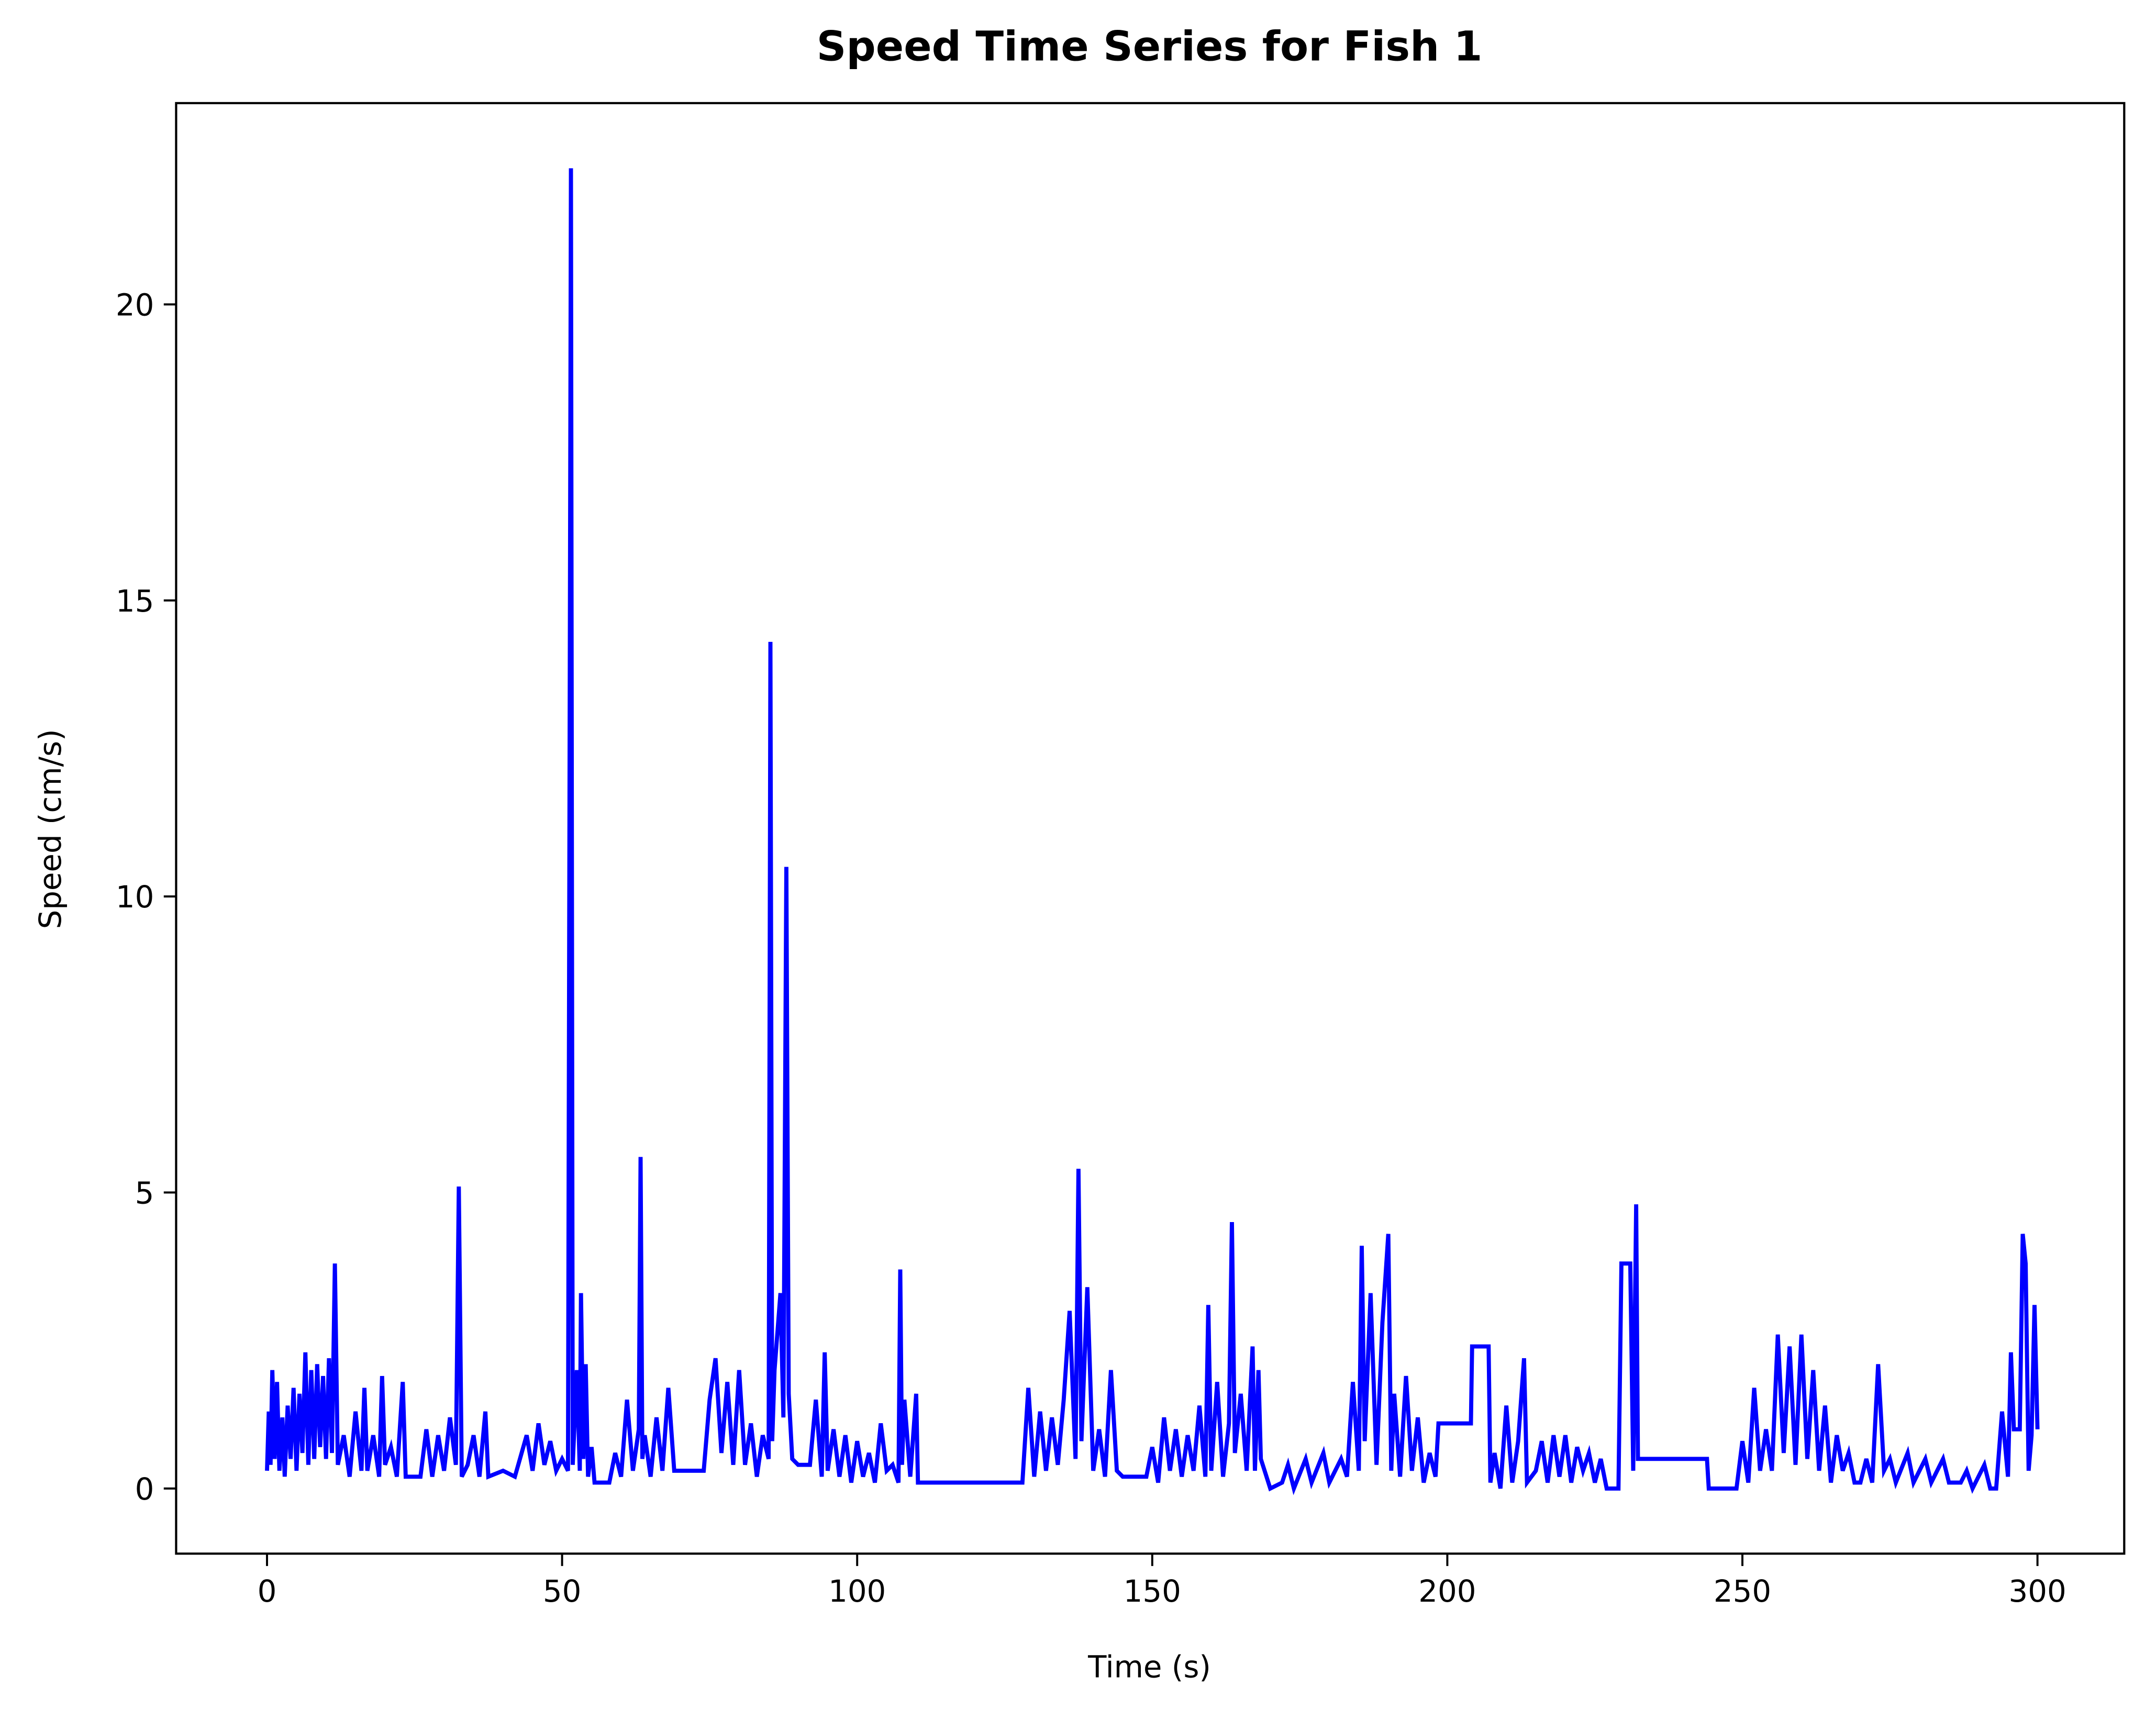 Image resolution: width=2156 pixels, height=1720 pixels. I want to click on chart-title: Speed Time Series for Fish 1, so click(1150, 47).